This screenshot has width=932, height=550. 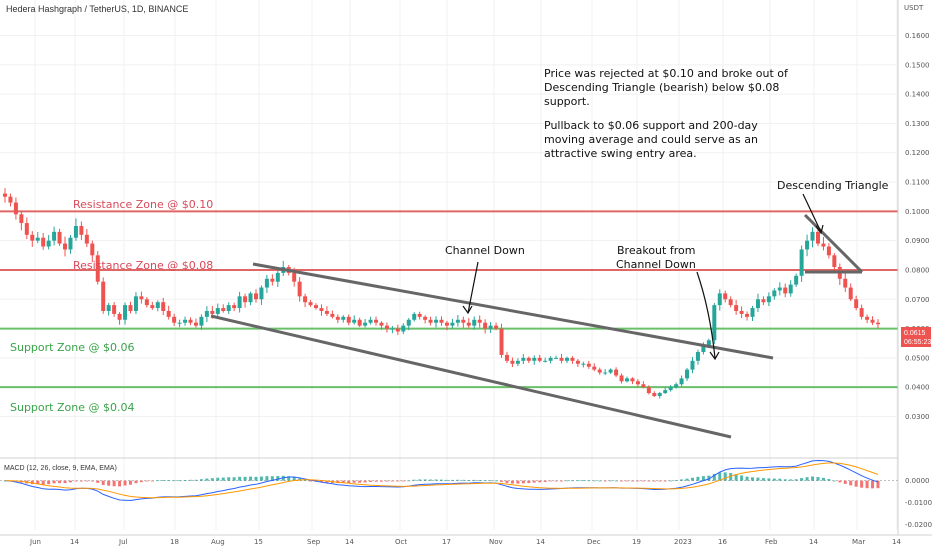 I want to click on x-tick-label: 19, so click(x=636, y=542).